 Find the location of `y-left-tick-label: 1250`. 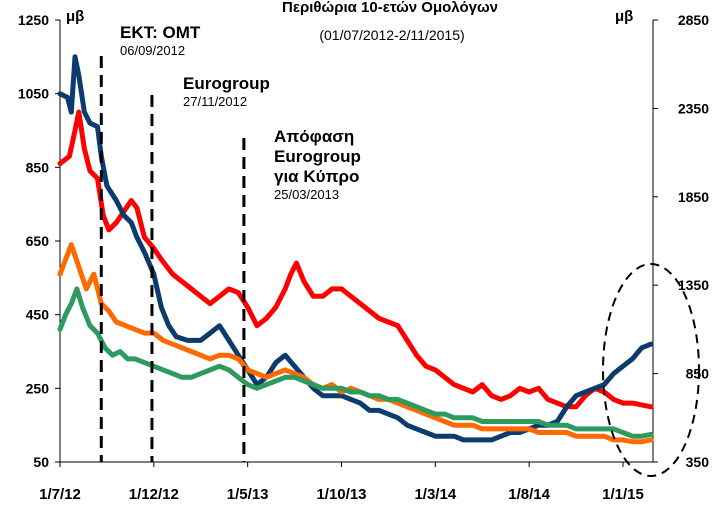

y-left-tick-label: 1250 is located at coordinates (33, 20).